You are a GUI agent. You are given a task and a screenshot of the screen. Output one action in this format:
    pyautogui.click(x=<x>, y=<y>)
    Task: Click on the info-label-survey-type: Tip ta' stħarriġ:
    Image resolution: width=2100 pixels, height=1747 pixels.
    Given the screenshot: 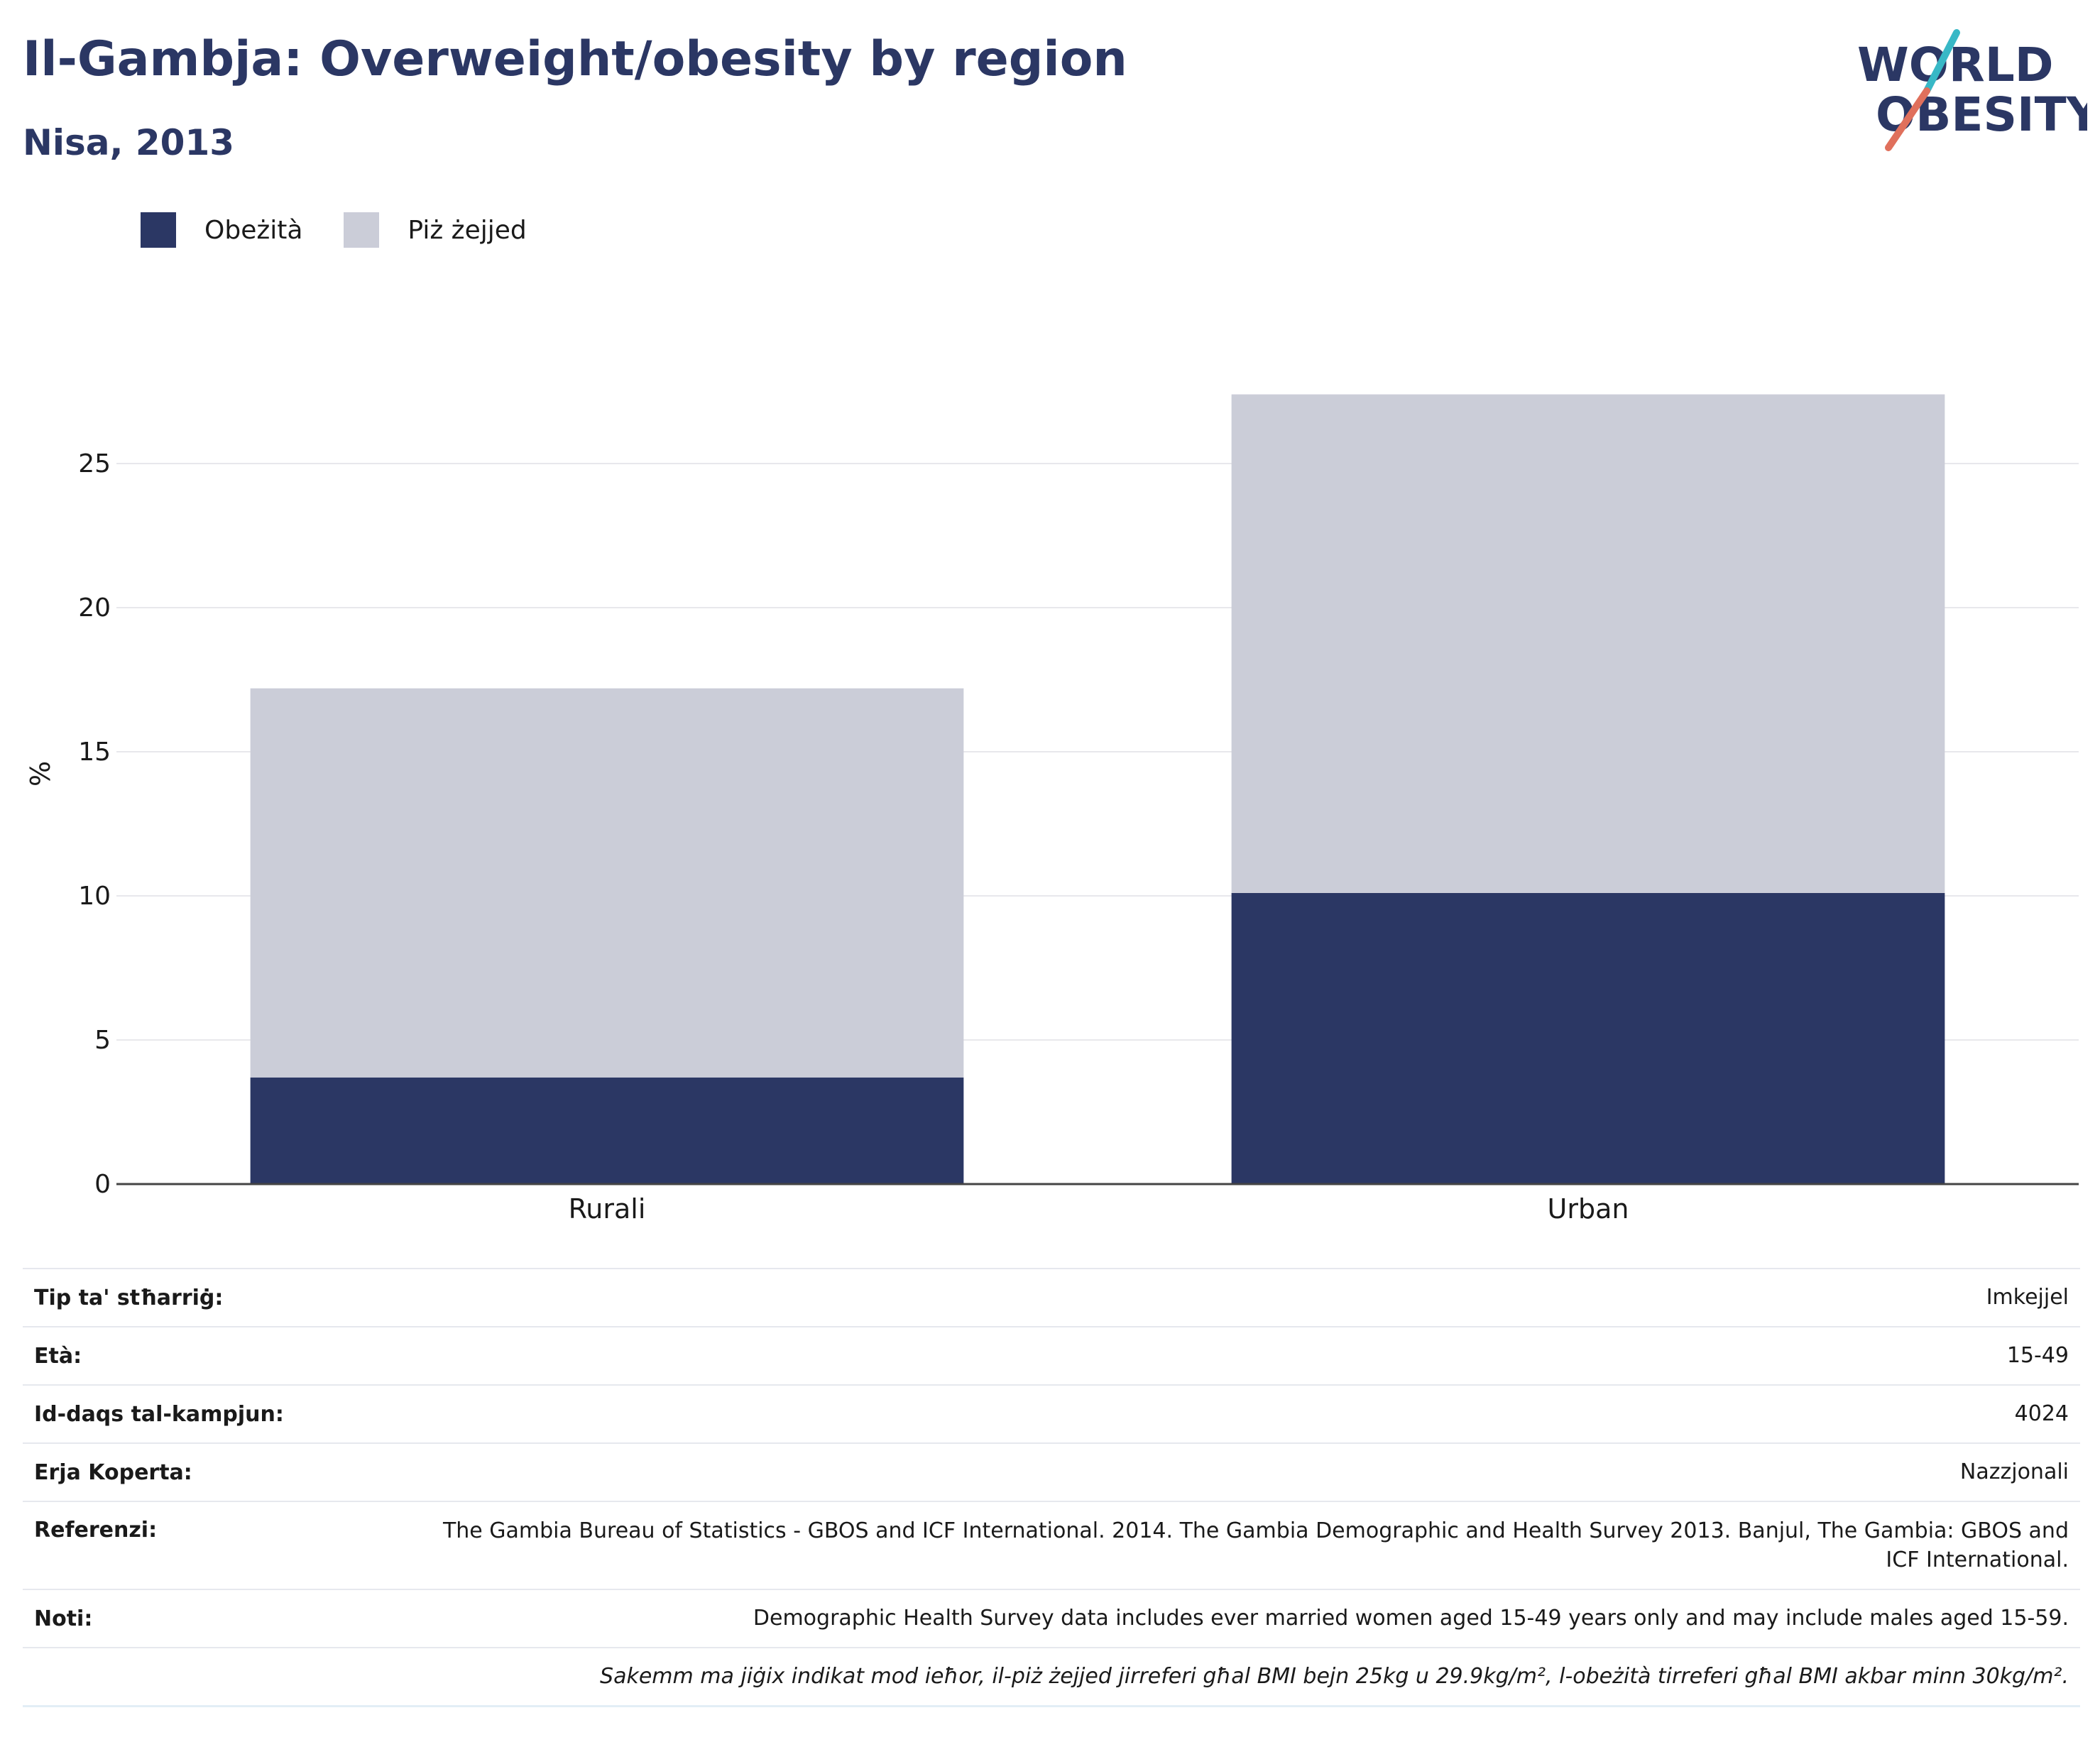 What is the action you would take?
    pyautogui.click(x=219, y=1297)
    